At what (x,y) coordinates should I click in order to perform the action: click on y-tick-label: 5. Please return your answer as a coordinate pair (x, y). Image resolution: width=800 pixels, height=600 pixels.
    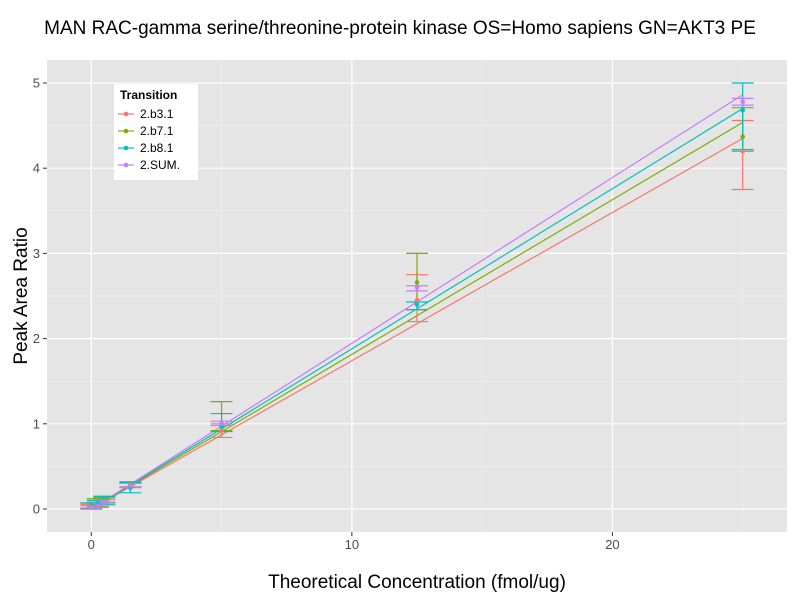
    Looking at the image, I should click on (36, 83).